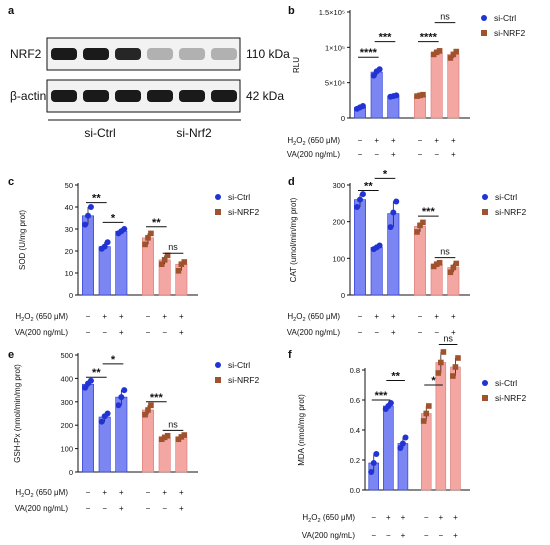 Image resolution: width=550 pixels, height=545 pixels. What do you see at coordinates (71, 472) in the screenshot?
I see `panel-e-y-tick-label: 0` at bounding box center [71, 472].